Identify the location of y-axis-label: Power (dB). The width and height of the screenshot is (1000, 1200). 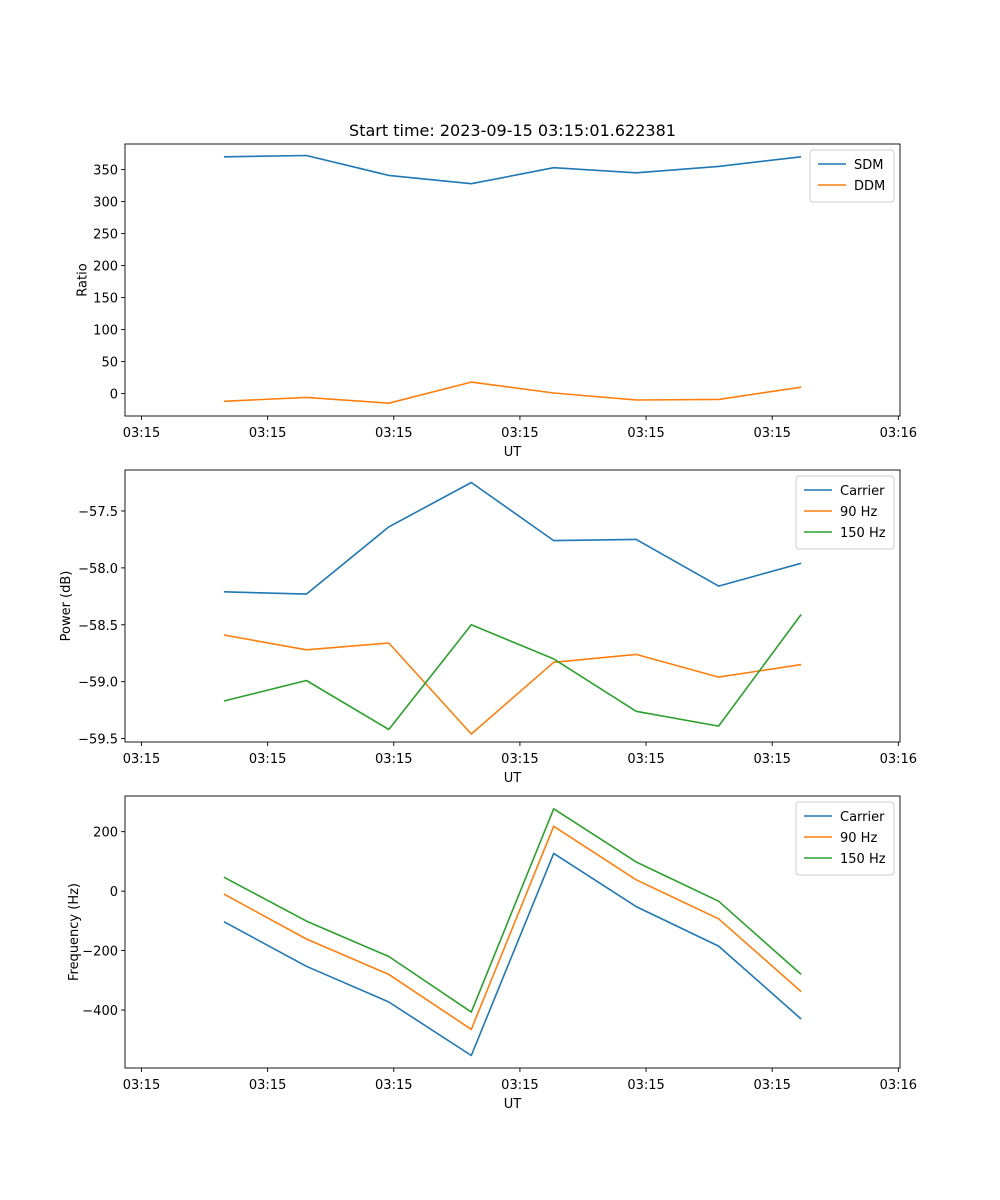
(66, 606).